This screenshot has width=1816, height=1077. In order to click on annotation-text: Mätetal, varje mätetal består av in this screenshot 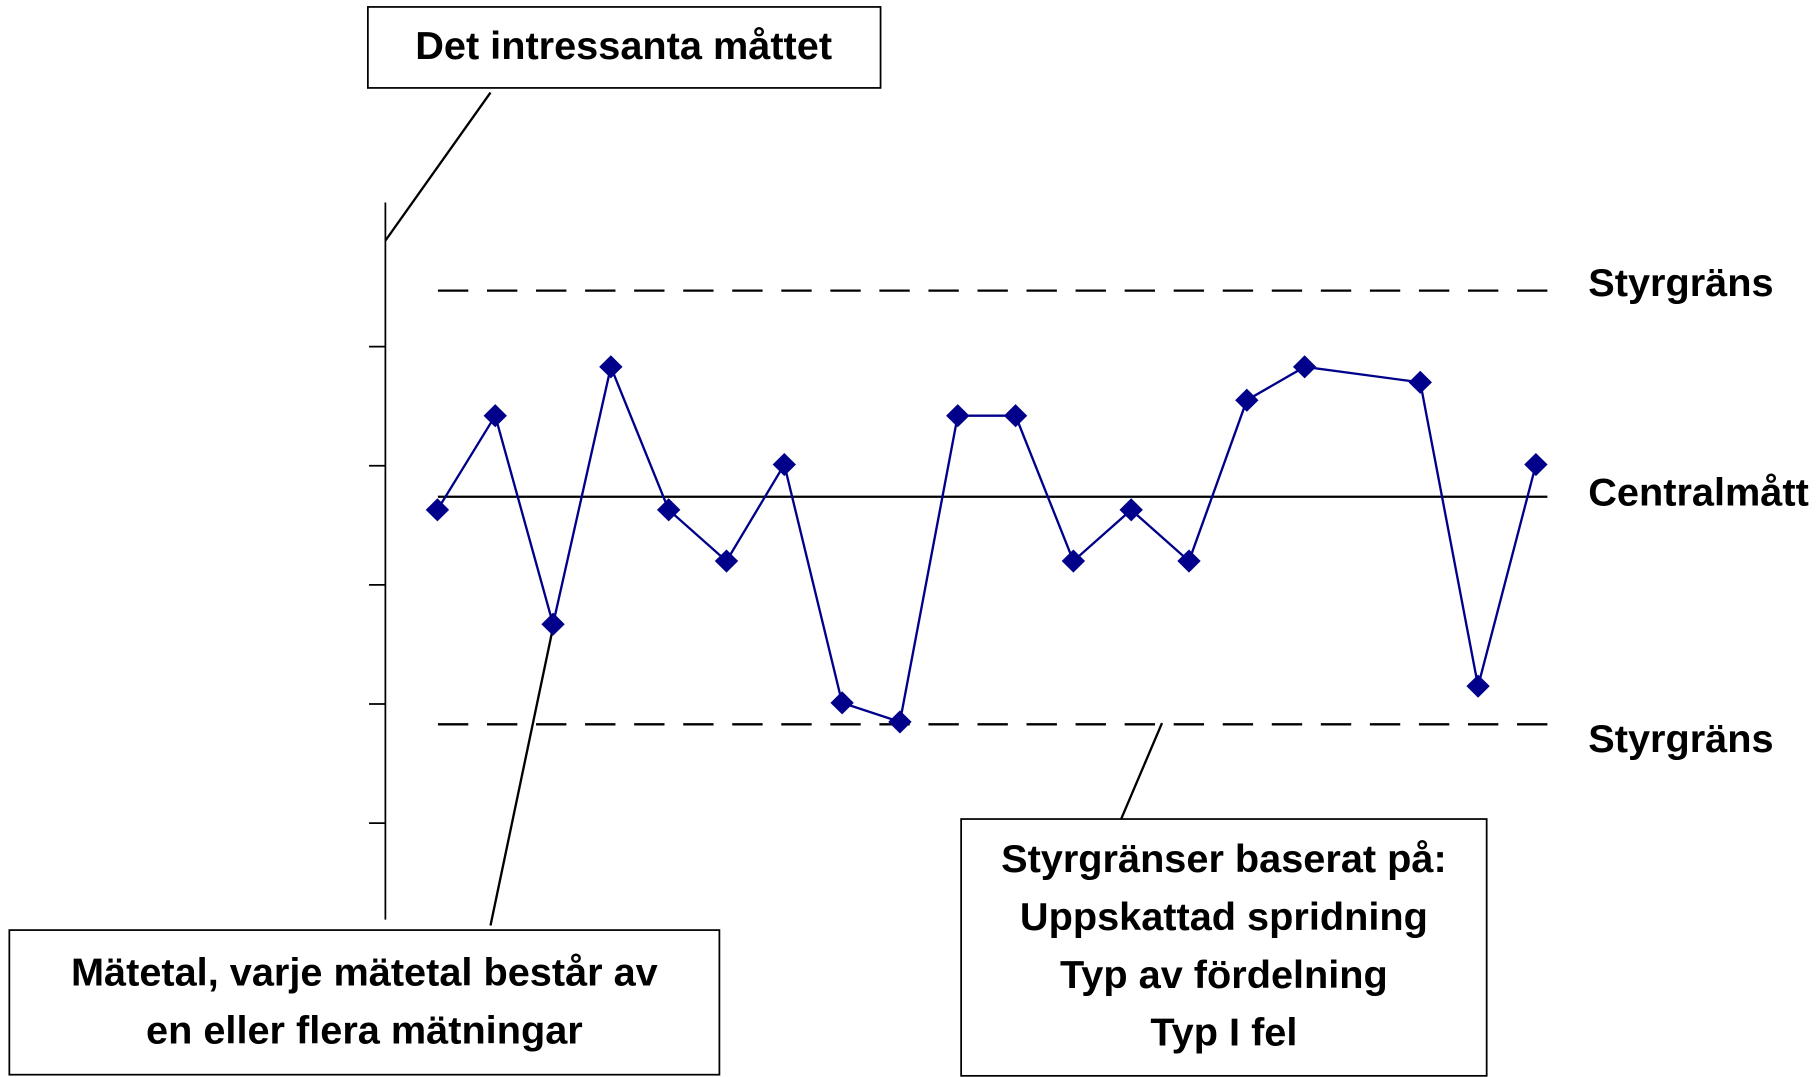, I will do `click(364, 973)`.